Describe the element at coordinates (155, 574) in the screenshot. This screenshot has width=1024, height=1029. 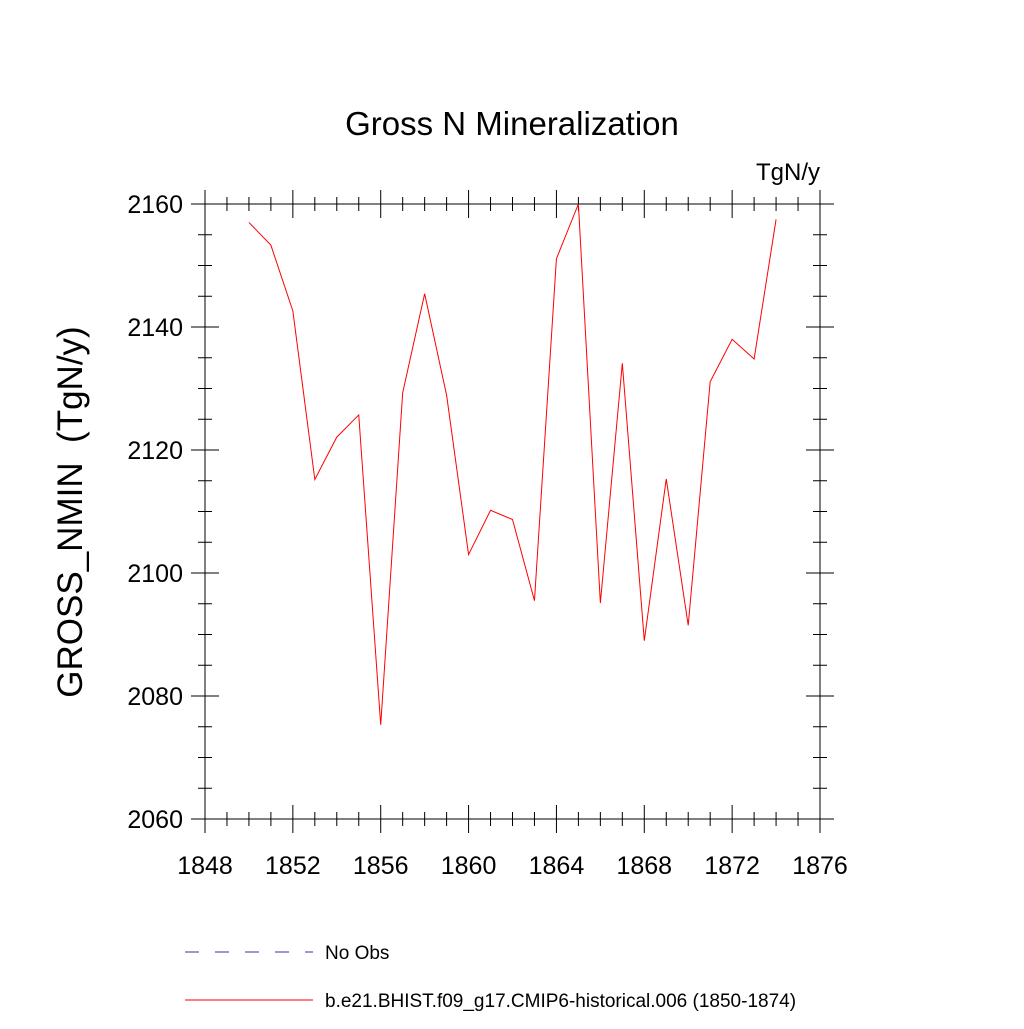
I see `y-tick-label: 2100` at that location.